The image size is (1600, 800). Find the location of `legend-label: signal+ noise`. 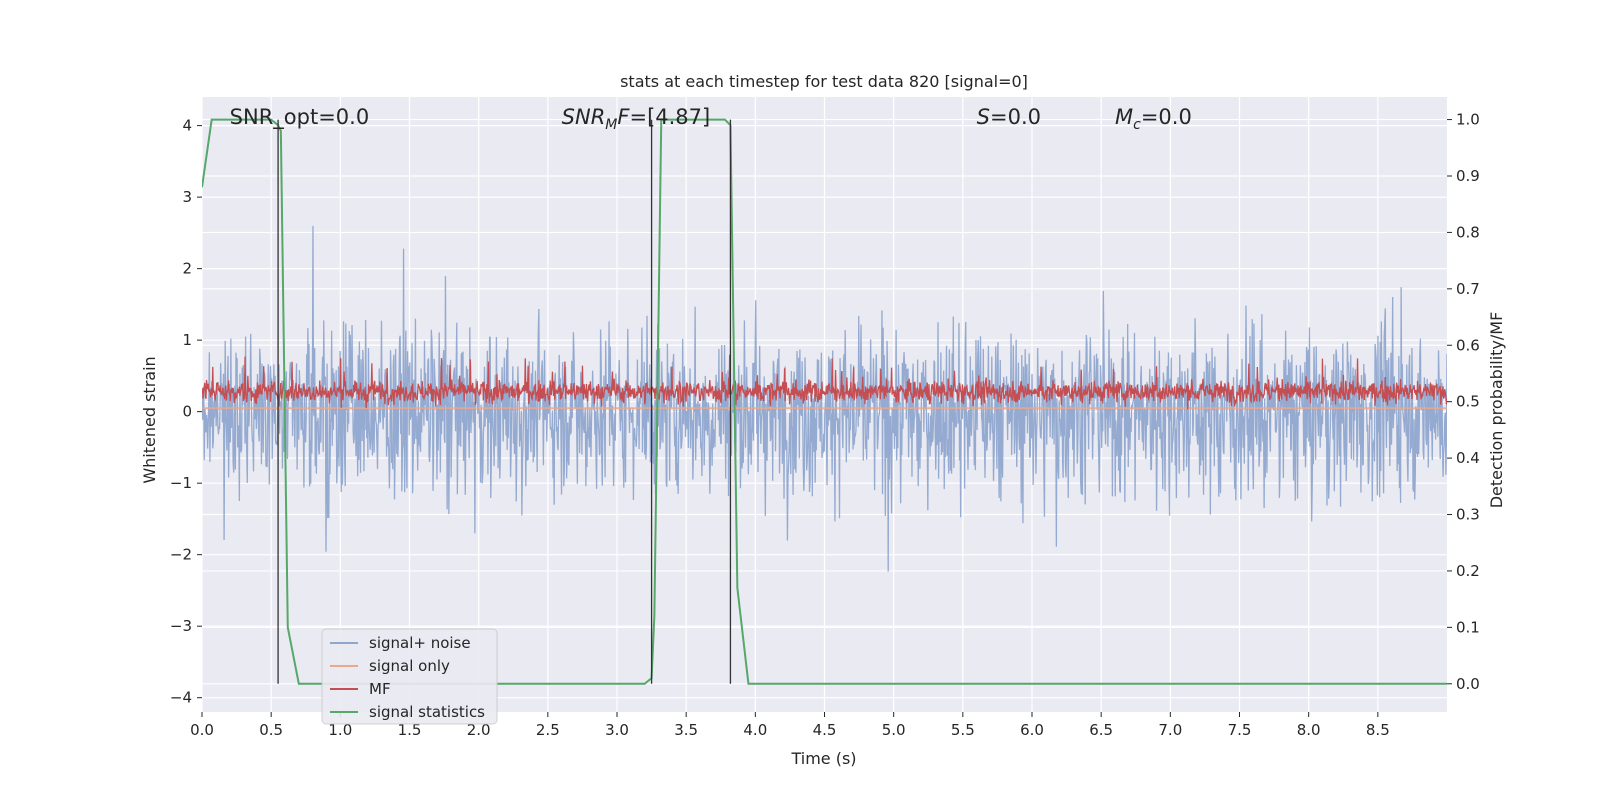

legend-label: signal+ noise is located at coordinates (420, 643).